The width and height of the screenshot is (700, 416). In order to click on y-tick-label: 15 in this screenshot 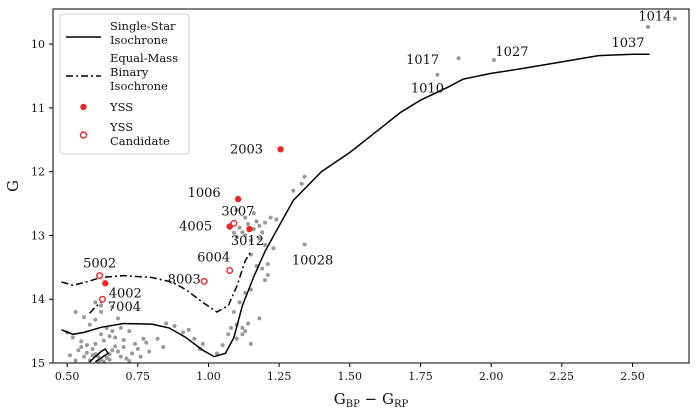, I will do `click(38, 363)`.